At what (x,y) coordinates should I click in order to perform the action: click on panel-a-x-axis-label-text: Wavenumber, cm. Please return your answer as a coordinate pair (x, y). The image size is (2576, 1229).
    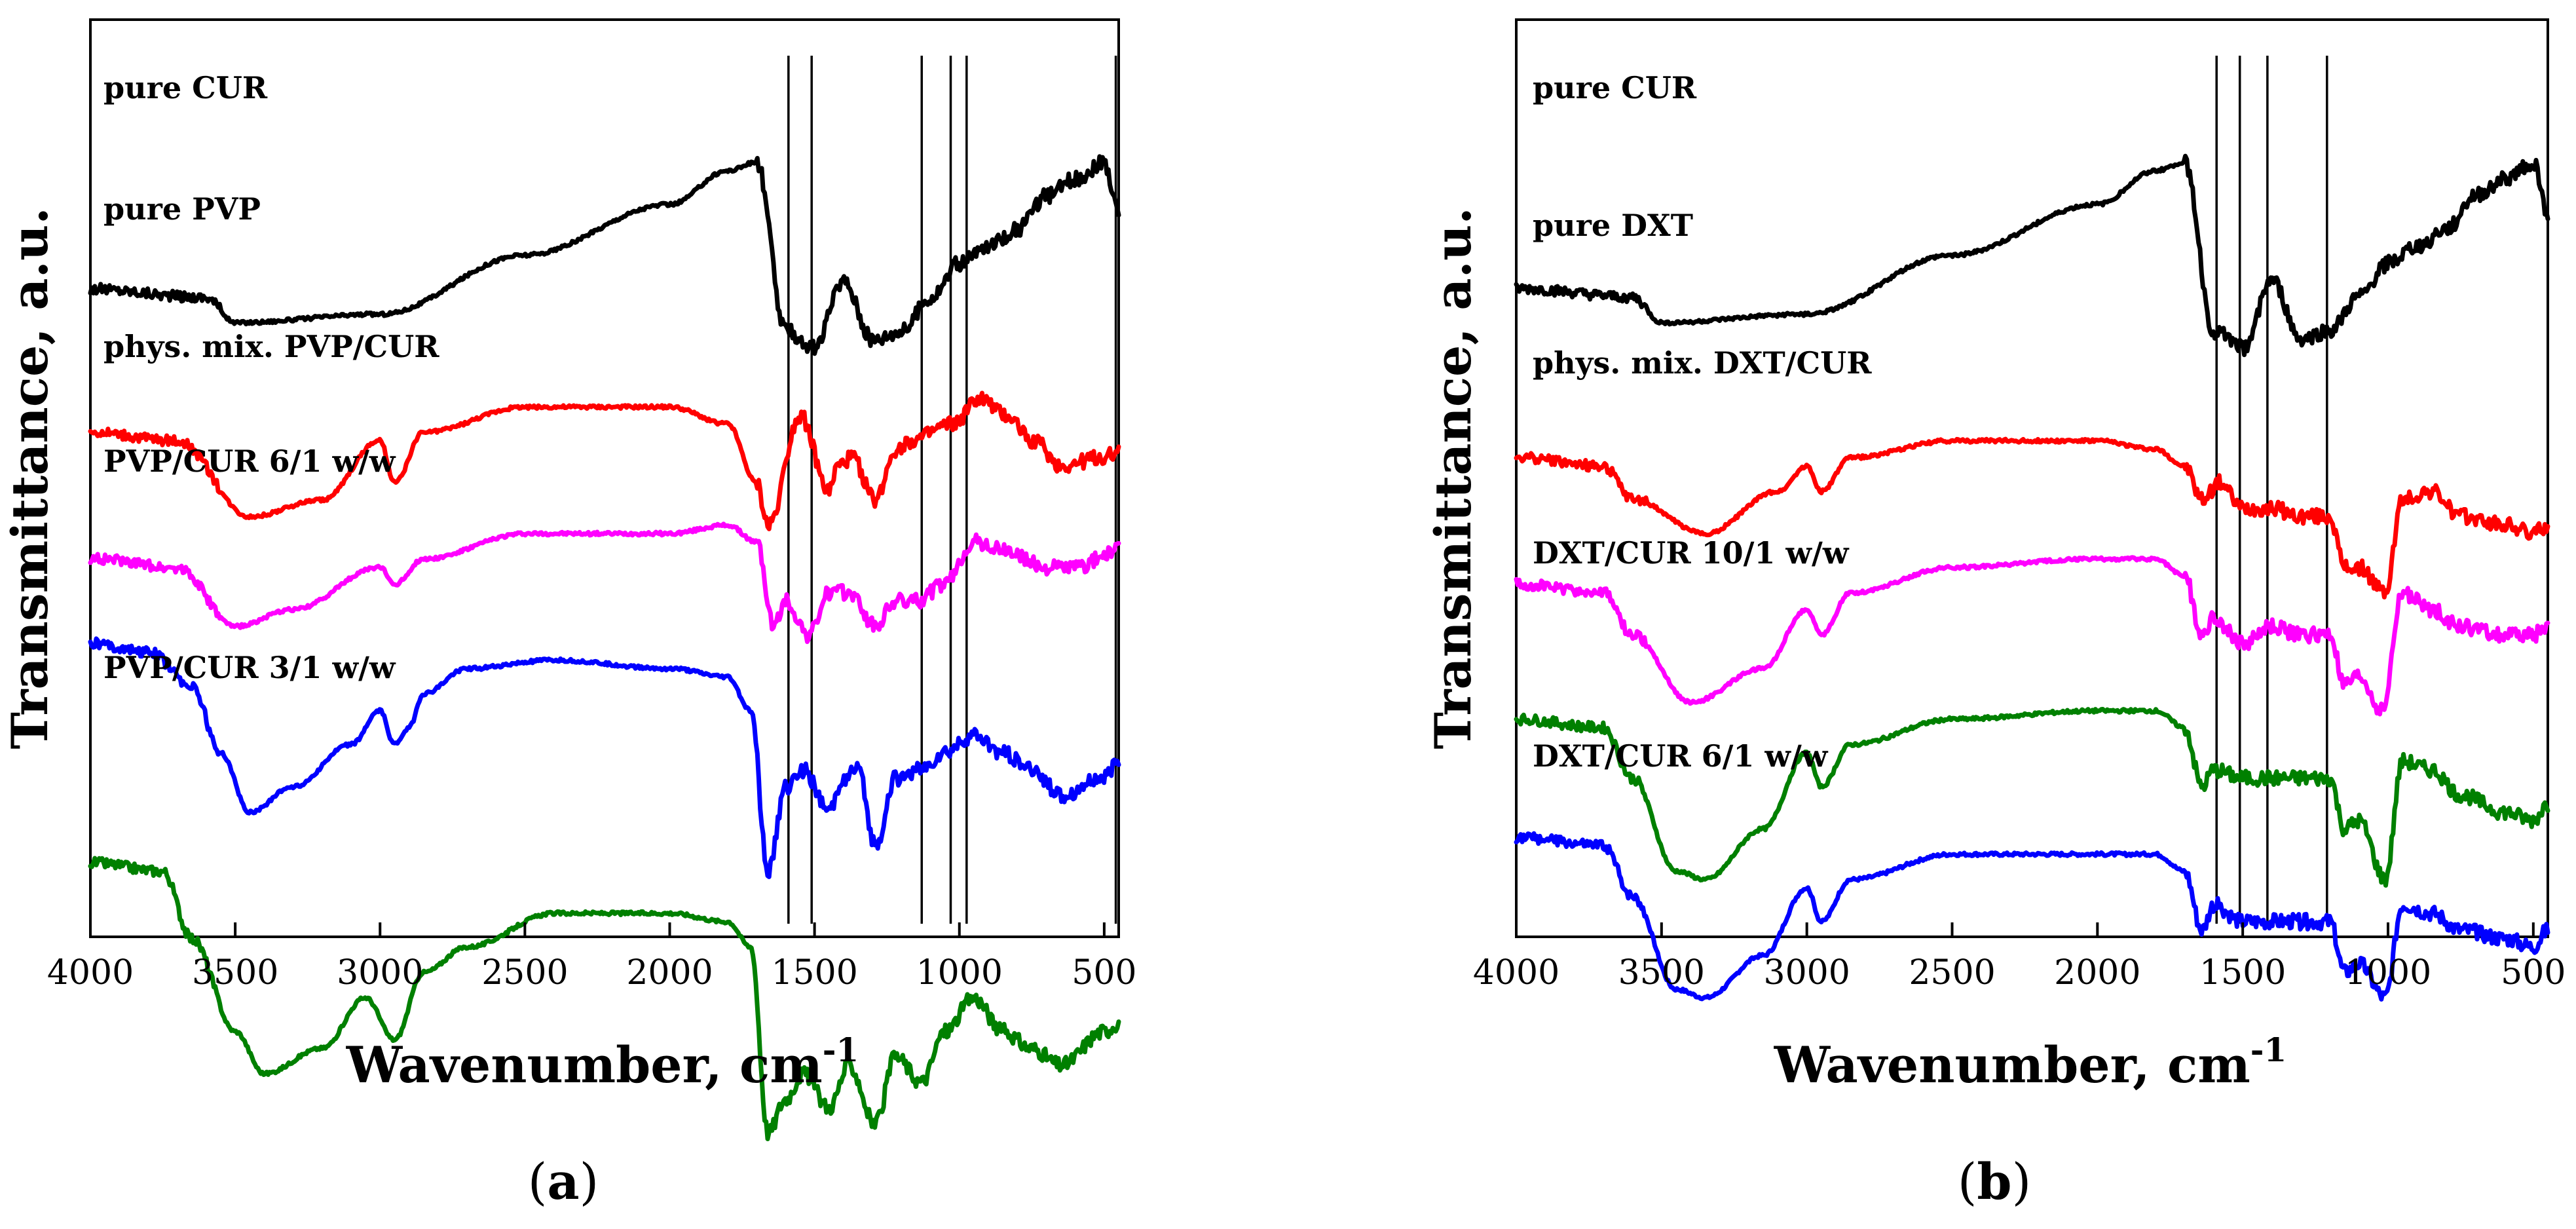
    Looking at the image, I should click on (584, 1065).